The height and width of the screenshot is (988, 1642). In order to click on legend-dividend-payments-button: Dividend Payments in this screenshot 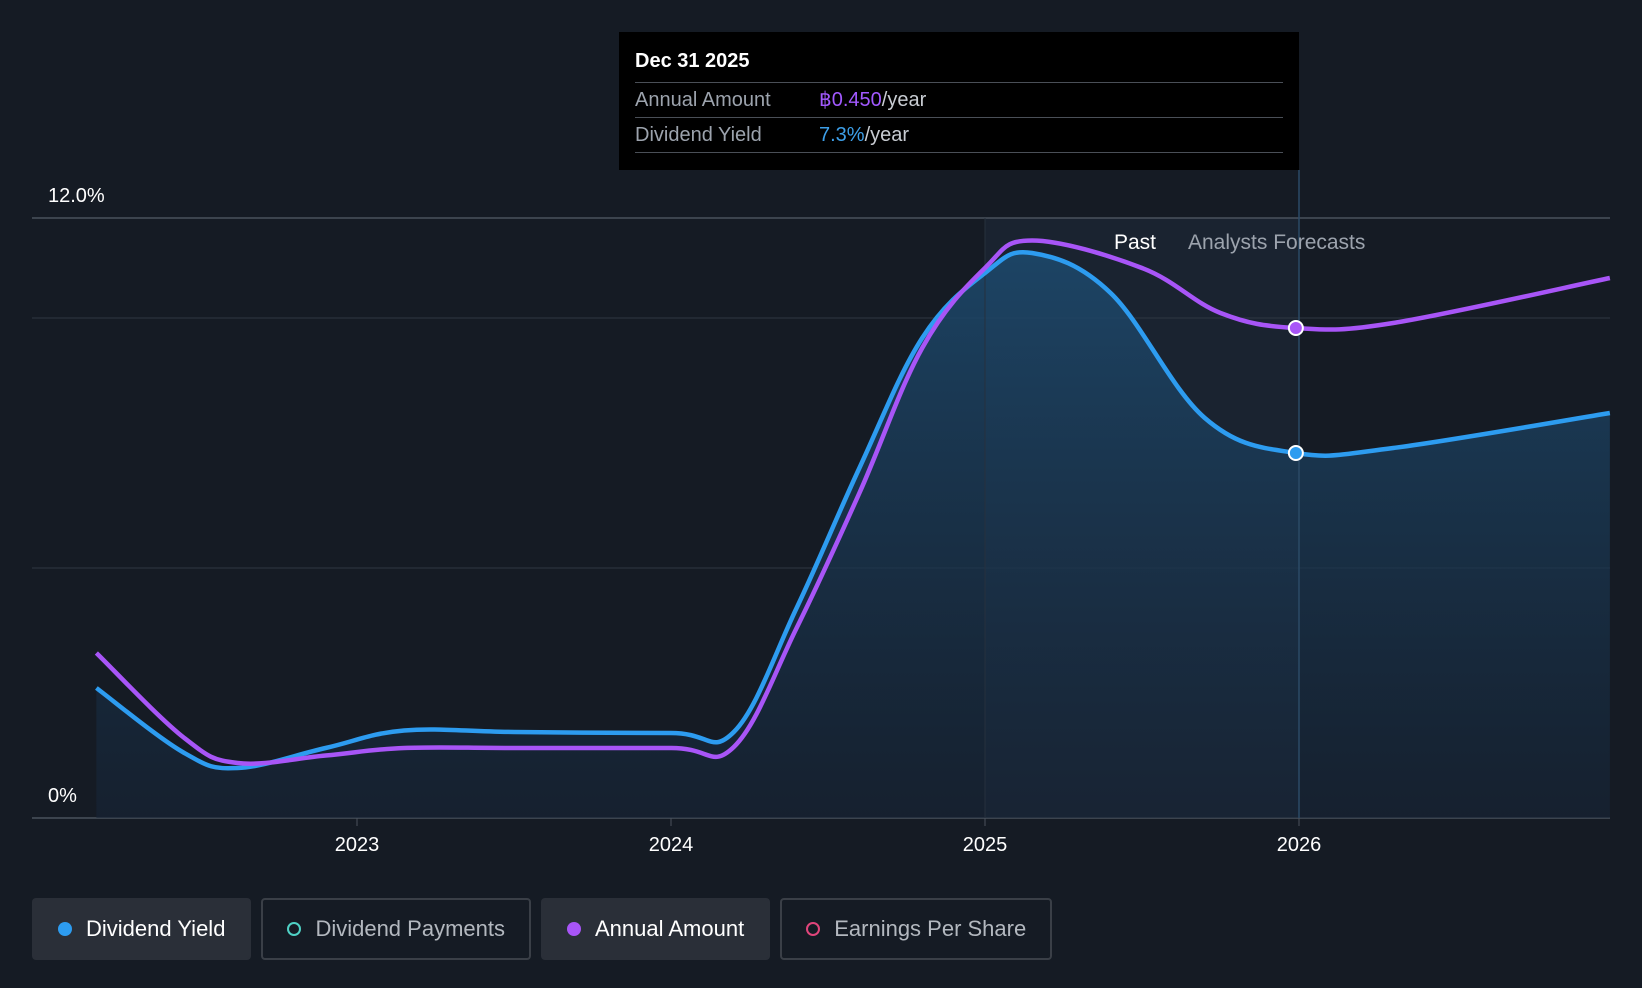, I will do `click(396, 929)`.